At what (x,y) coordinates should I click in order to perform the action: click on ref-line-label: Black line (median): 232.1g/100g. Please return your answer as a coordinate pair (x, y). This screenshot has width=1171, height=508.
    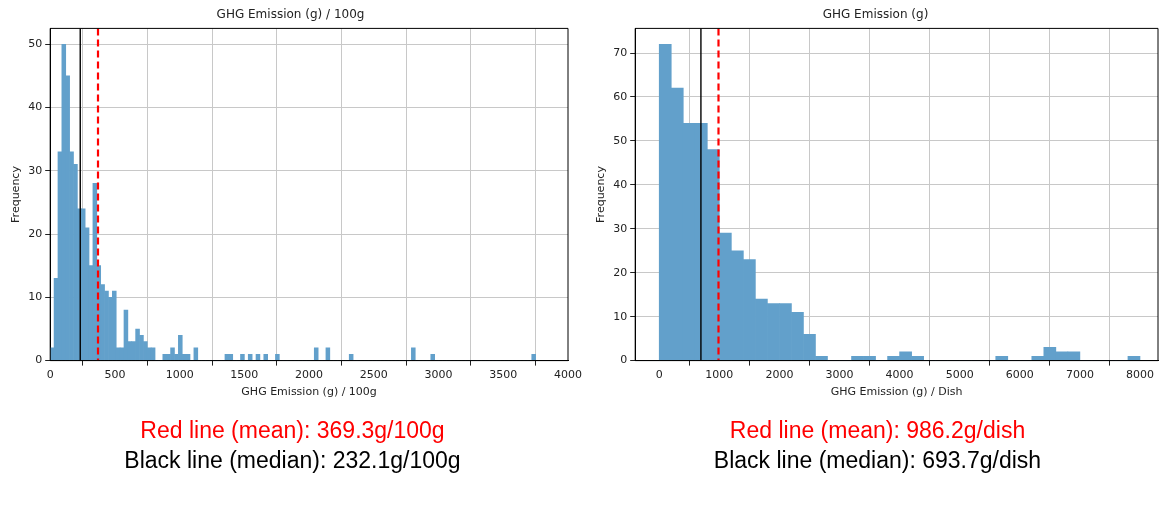
    Looking at the image, I should click on (292, 460).